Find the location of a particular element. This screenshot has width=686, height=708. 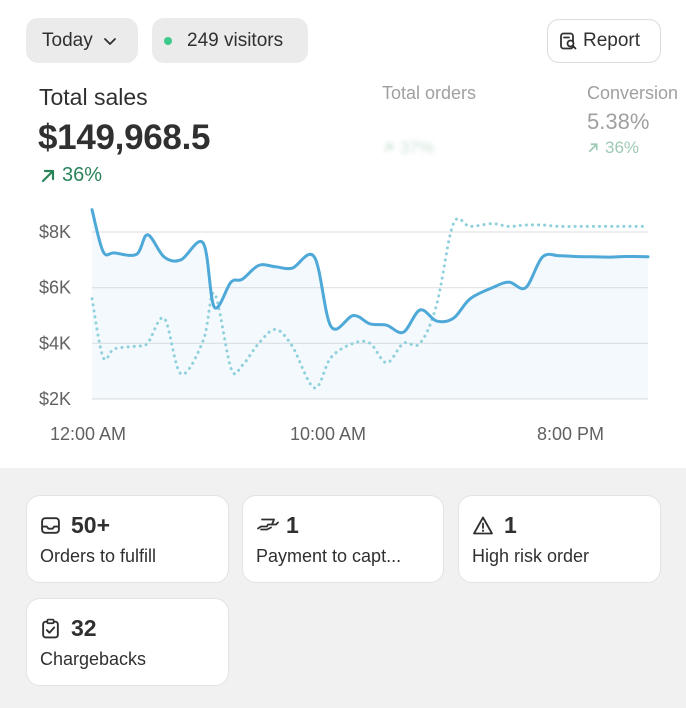

alert-triangle-icon is located at coordinates (483, 525).